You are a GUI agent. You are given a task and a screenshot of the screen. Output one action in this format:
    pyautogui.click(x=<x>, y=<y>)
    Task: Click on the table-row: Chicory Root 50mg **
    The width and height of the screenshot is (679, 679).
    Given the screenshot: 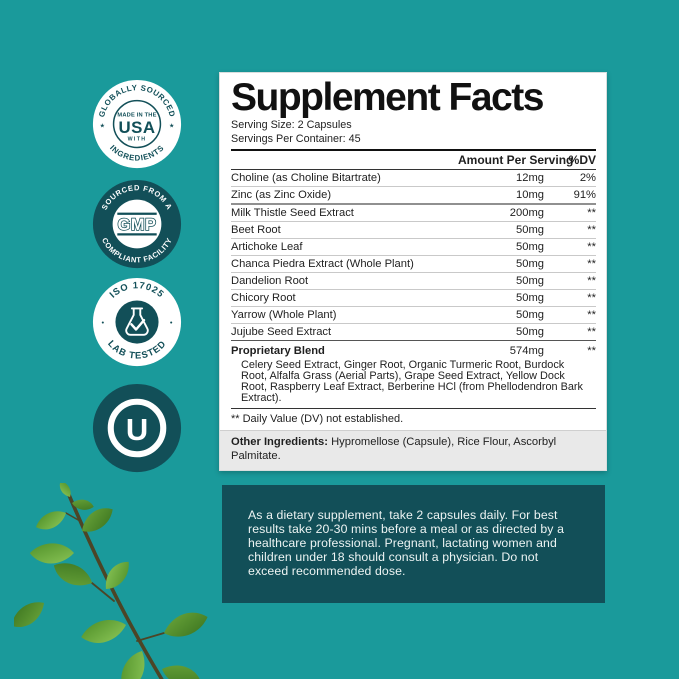 What is the action you would take?
    pyautogui.click(x=413, y=299)
    